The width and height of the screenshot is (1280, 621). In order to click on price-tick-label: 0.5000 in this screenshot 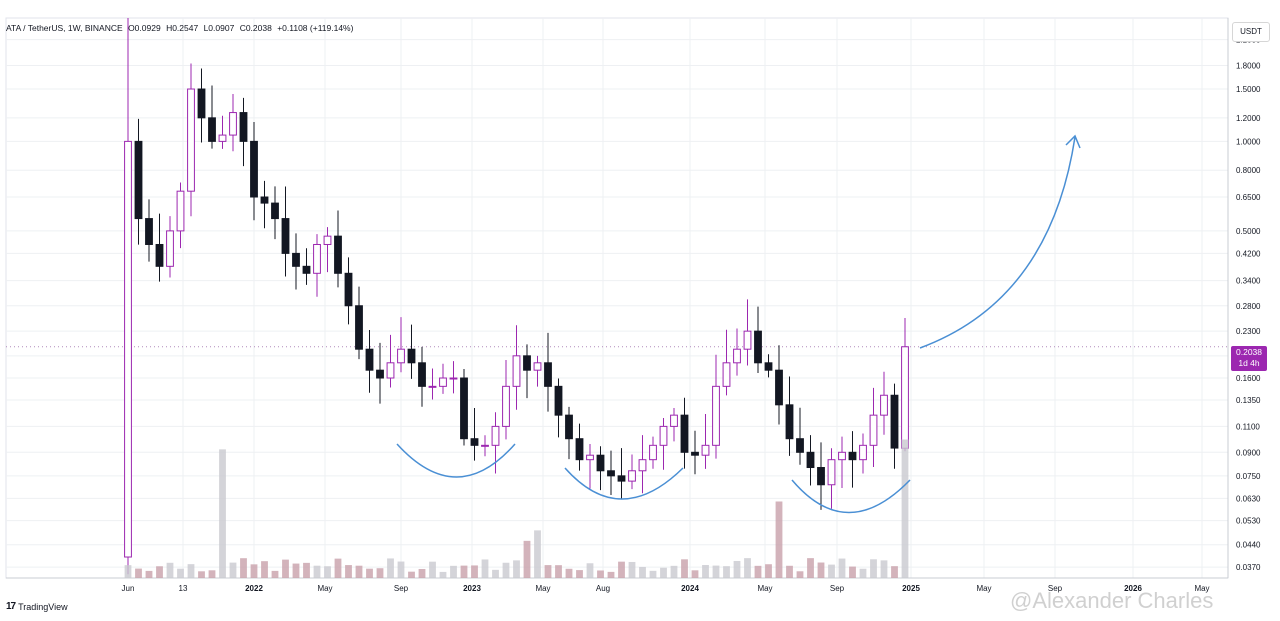, I will do `click(1248, 231)`.